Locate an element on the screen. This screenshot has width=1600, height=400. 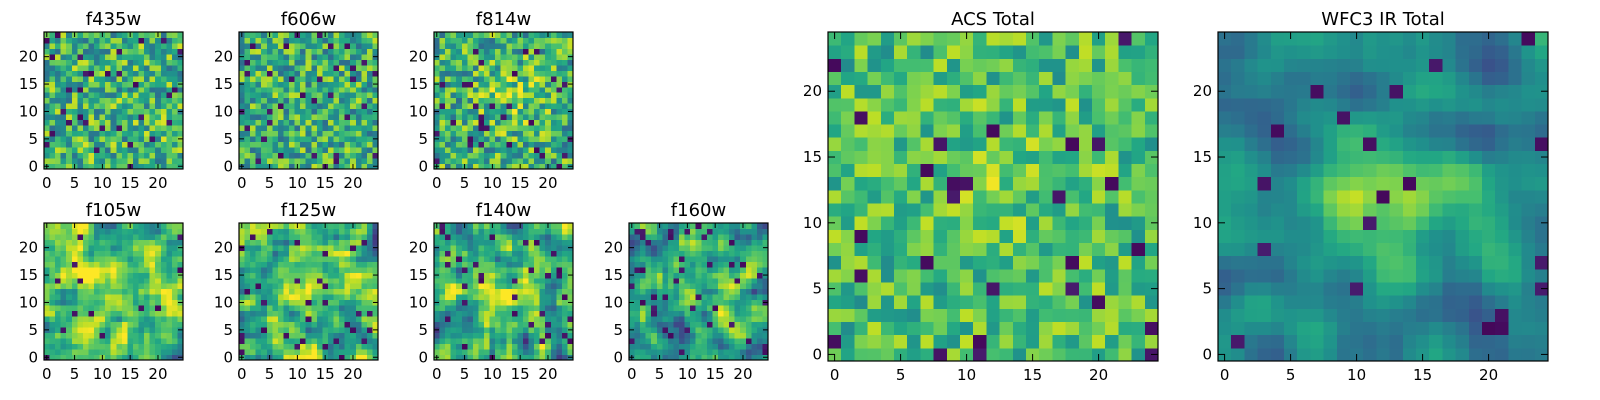
x-tick-label: 10 is located at coordinates (102, 183).